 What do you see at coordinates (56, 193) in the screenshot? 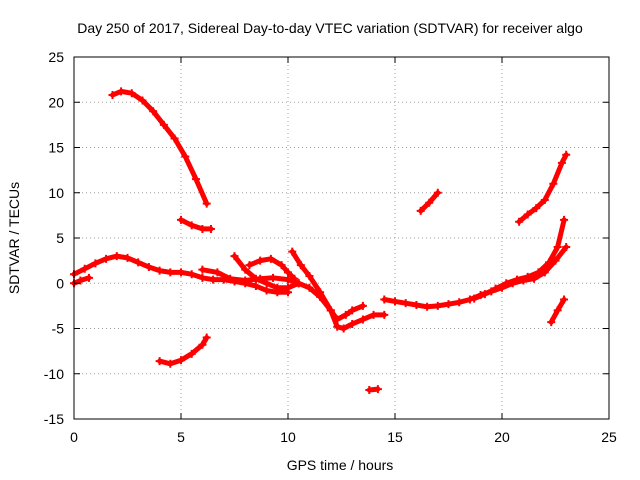
I see `y-tick-label: 10` at bounding box center [56, 193].